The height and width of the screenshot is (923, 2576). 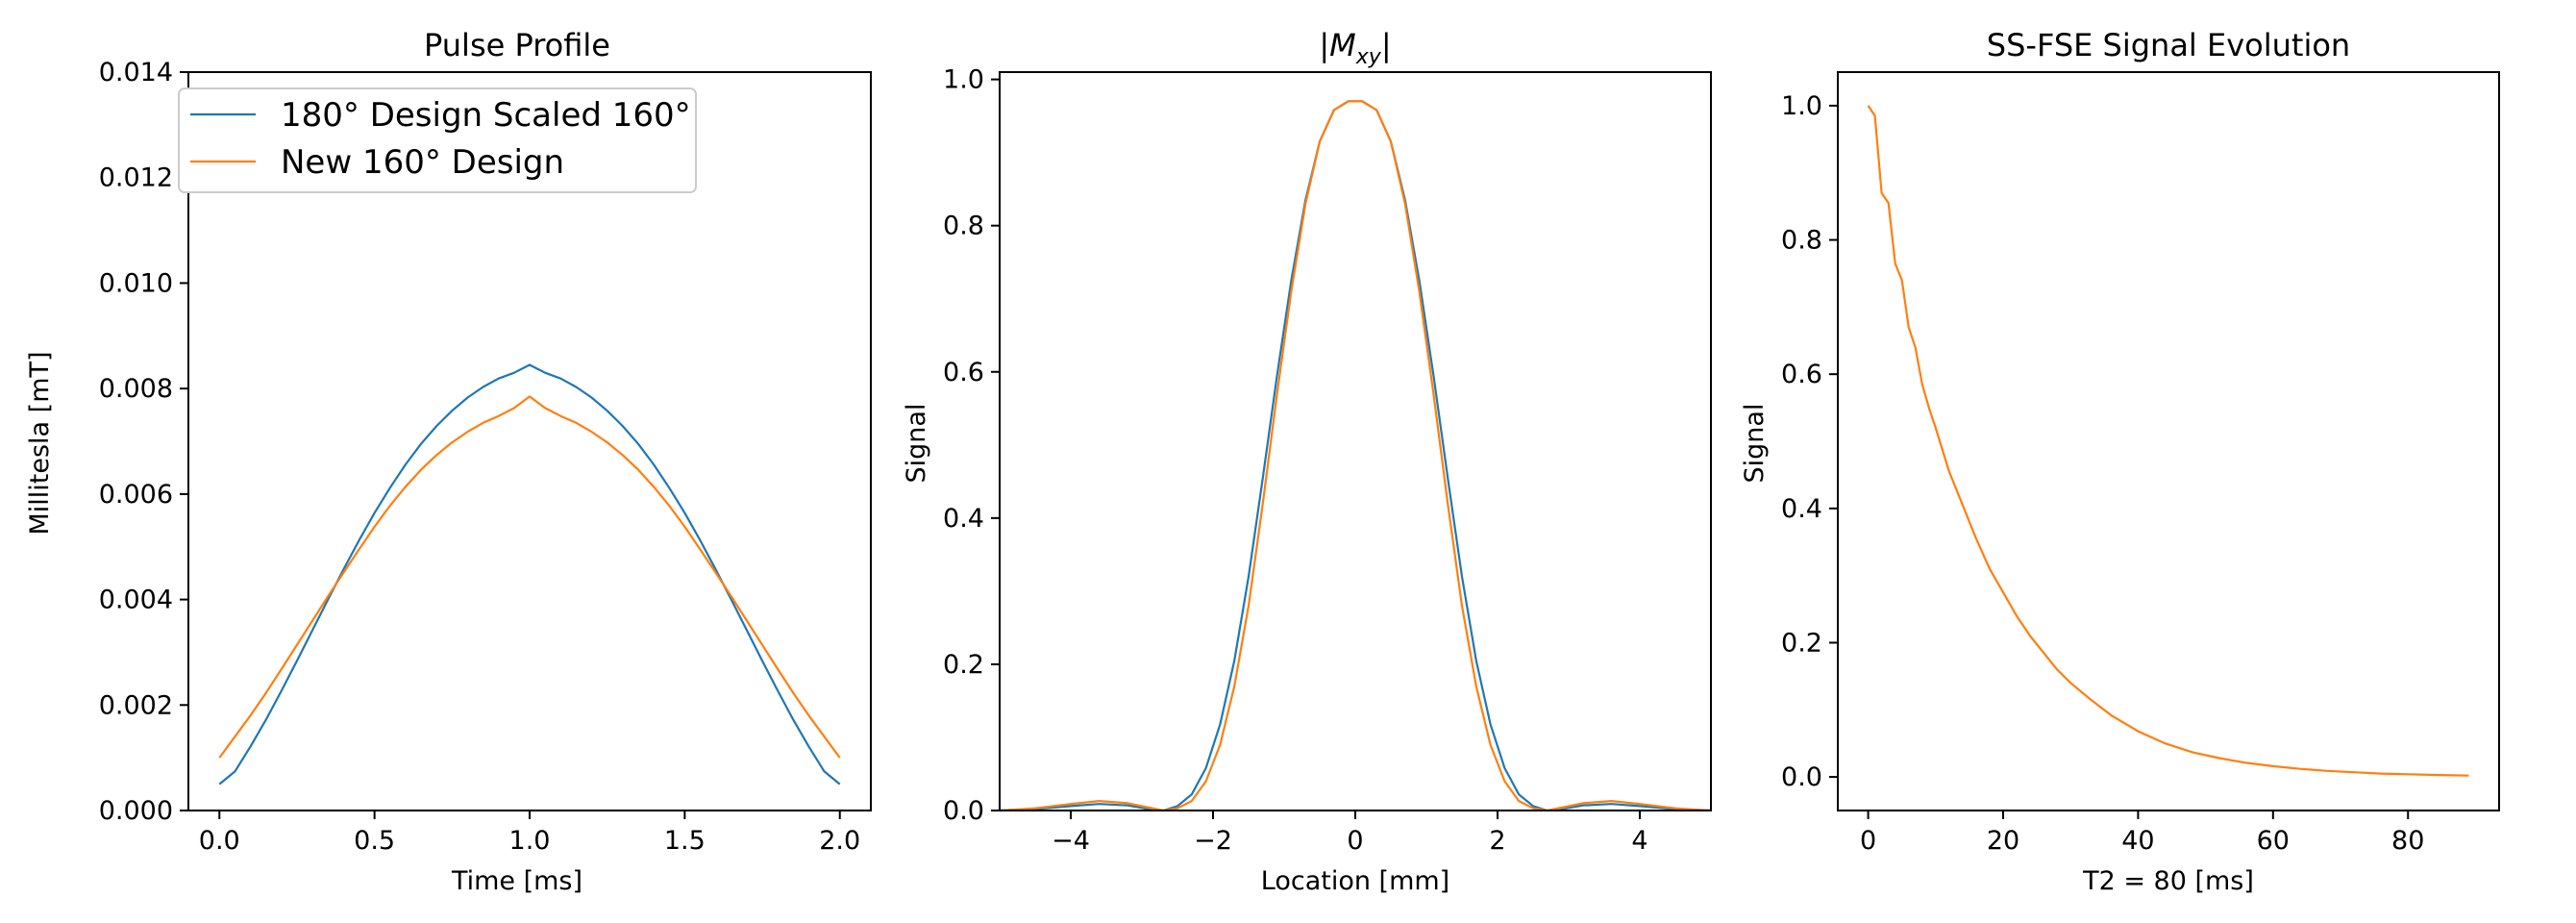 I want to click on x-tick-label: 0.0, so click(x=219, y=841).